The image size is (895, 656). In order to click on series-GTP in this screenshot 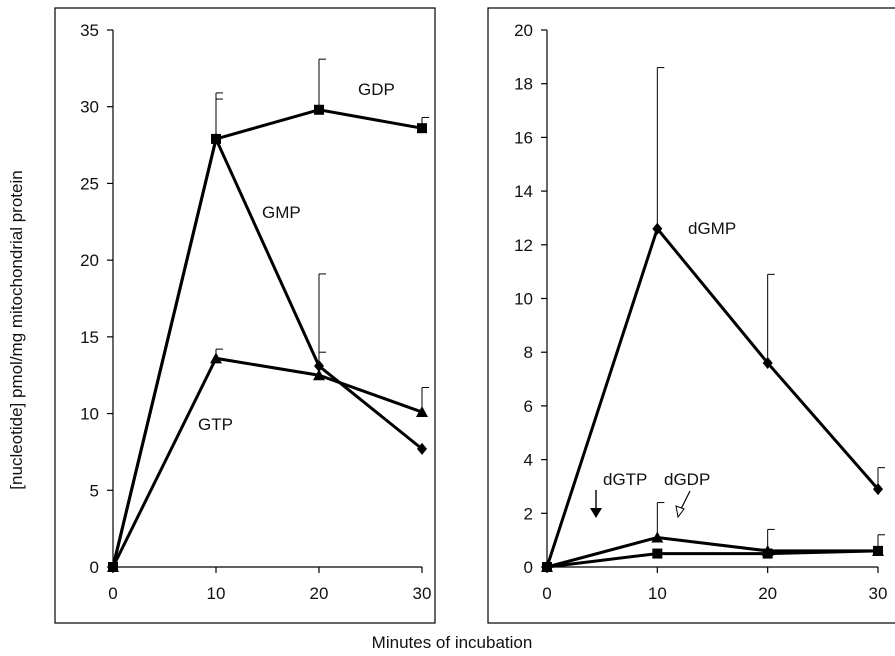, I will do `click(268, 460)`.